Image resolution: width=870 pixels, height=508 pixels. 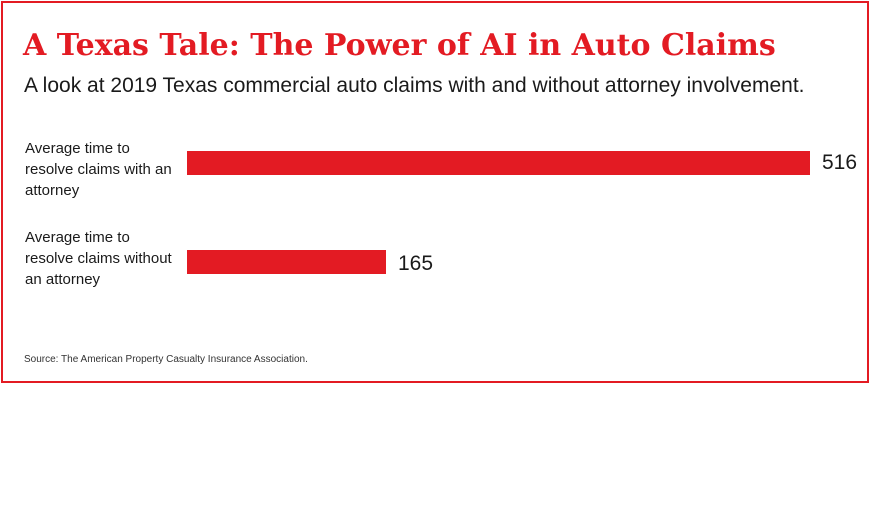 I want to click on value-label-without-attorney: 165, so click(x=416, y=263).